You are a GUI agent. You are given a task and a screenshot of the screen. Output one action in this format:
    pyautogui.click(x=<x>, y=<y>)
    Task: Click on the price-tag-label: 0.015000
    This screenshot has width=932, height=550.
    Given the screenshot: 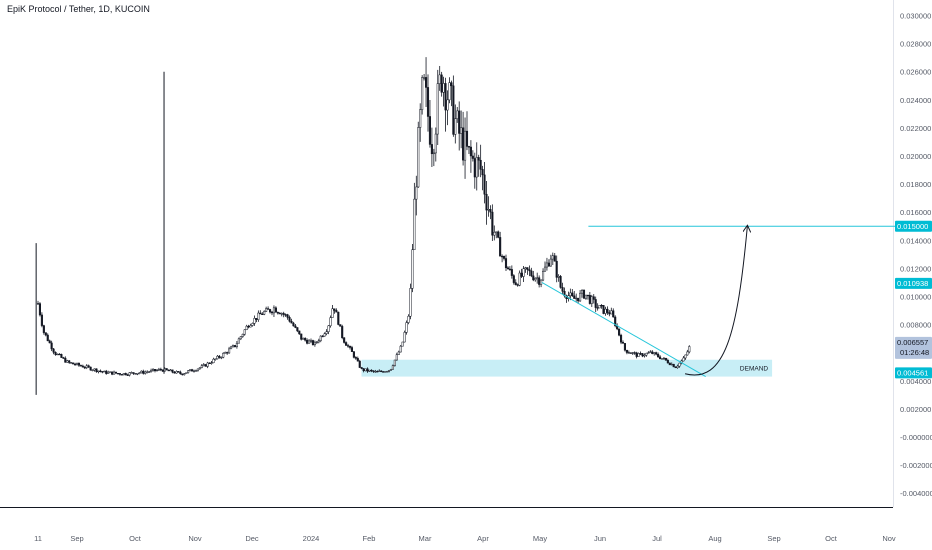 What is the action you would take?
    pyautogui.click(x=912, y=226)
    